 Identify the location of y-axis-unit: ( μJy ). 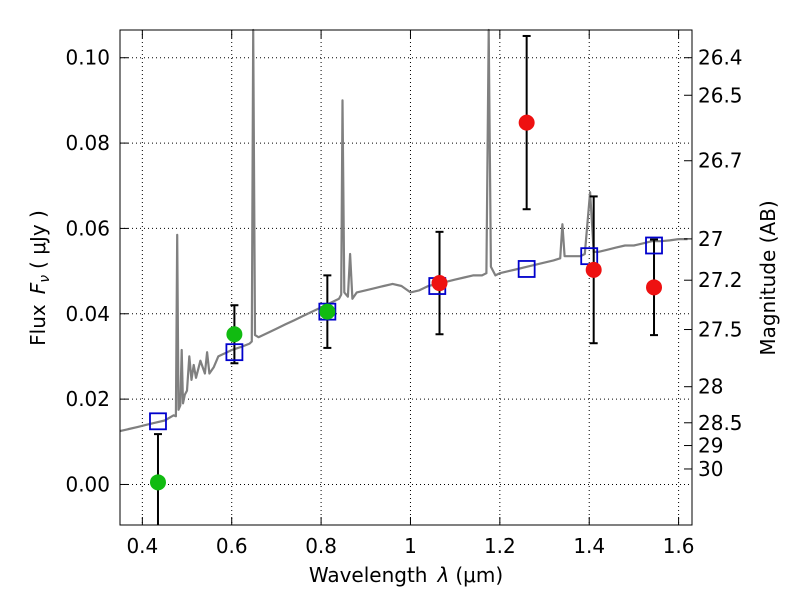
(38, 239).